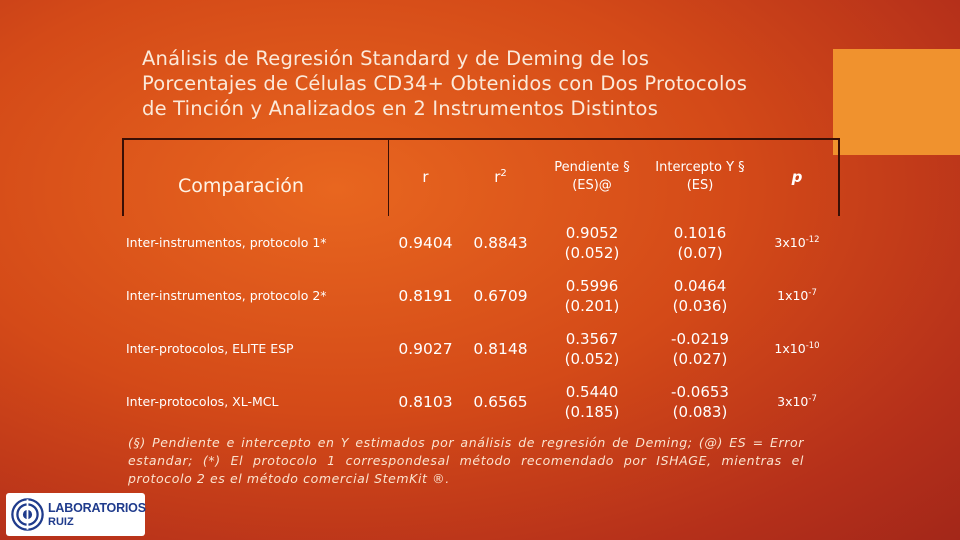  What do you see at coordinates (500, 401) in the screenshot?
I see `cell-r2: 0.6565` at bounding box center [500, 401].